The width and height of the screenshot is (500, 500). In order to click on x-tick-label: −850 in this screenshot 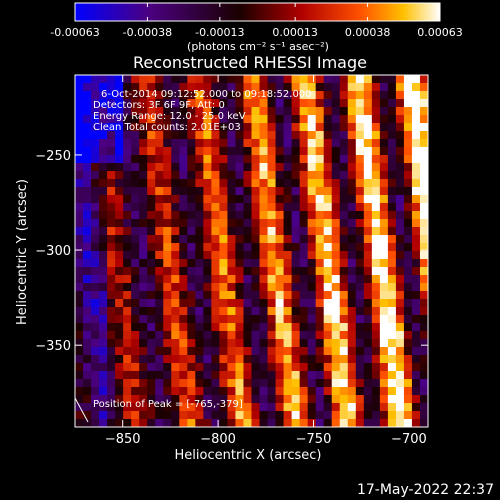, I will do `click(123, 439)`.